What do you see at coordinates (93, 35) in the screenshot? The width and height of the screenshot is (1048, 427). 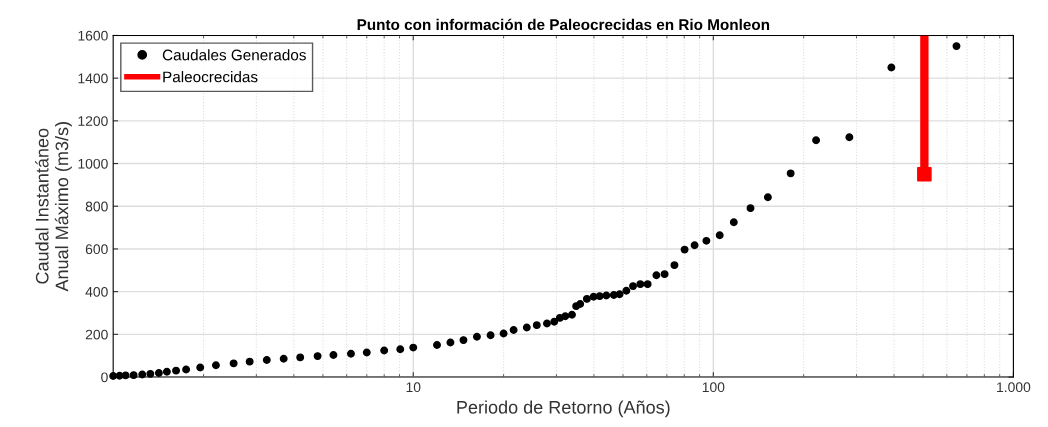 I see `y-tick-label: 1600` at bounding box center [93, 35].